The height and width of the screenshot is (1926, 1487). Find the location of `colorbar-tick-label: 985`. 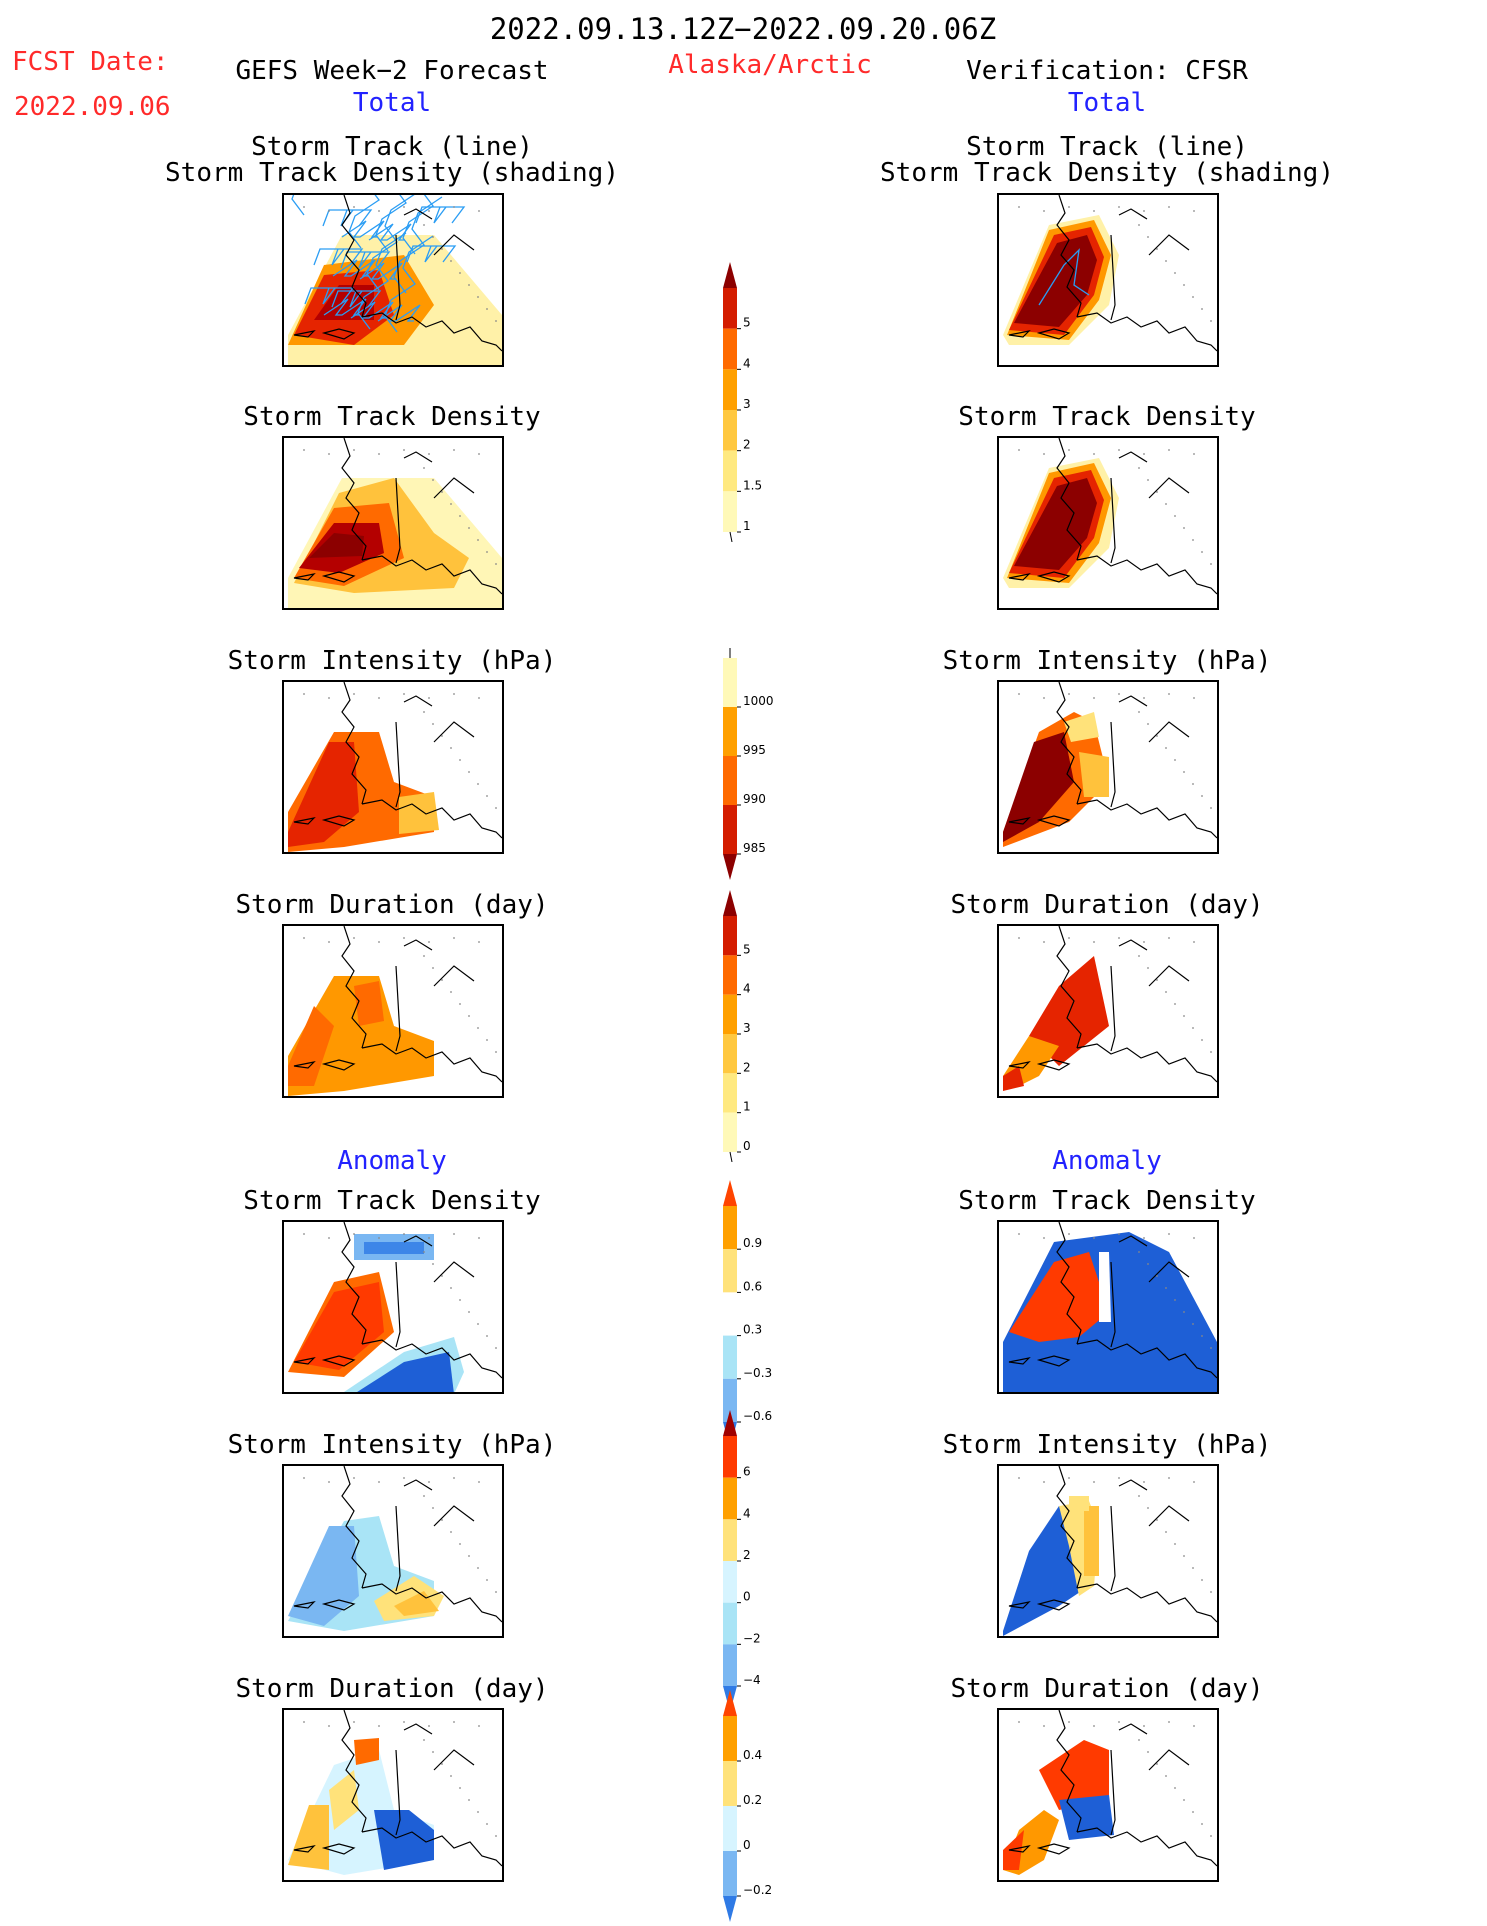

colorbar-tick-label: 985 is located at coordinates (754, 848).